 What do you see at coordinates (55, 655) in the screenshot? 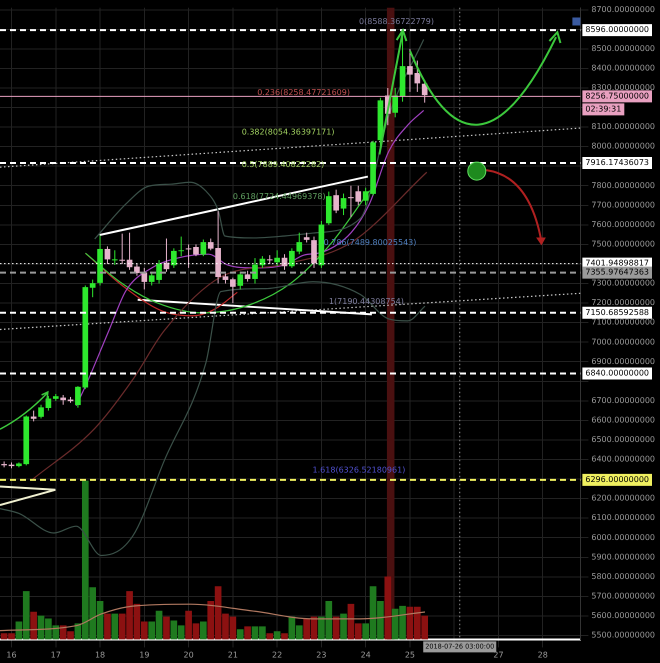
I see `x-tick-label: 17` at bounding box center [55, 655].